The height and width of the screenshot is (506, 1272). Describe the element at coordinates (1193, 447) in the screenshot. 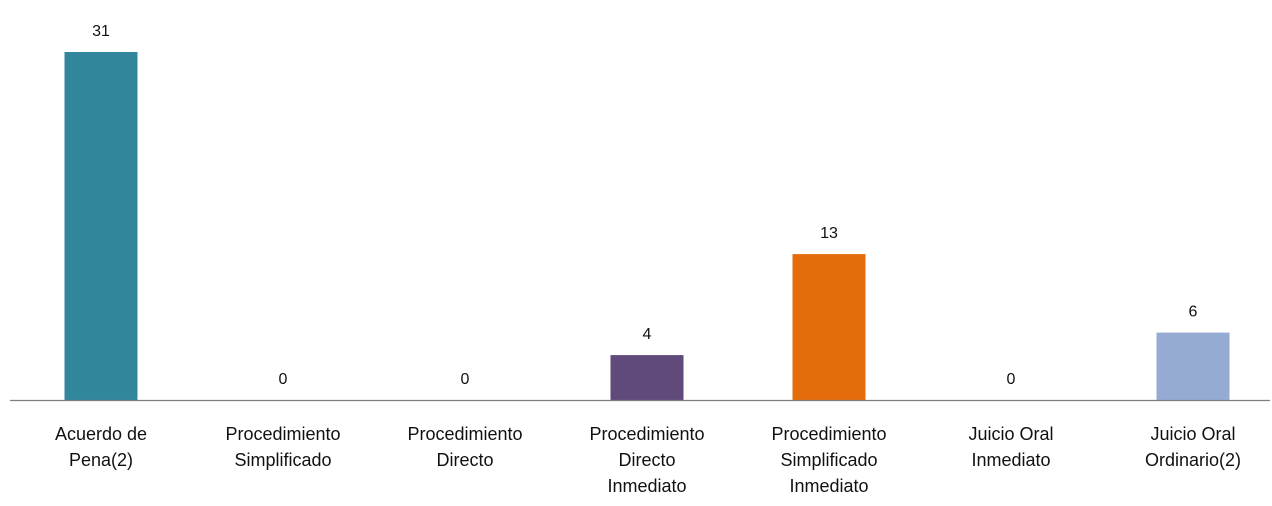

I see `category-label-7: Juicio Oral Ordinario(2)` at that location.